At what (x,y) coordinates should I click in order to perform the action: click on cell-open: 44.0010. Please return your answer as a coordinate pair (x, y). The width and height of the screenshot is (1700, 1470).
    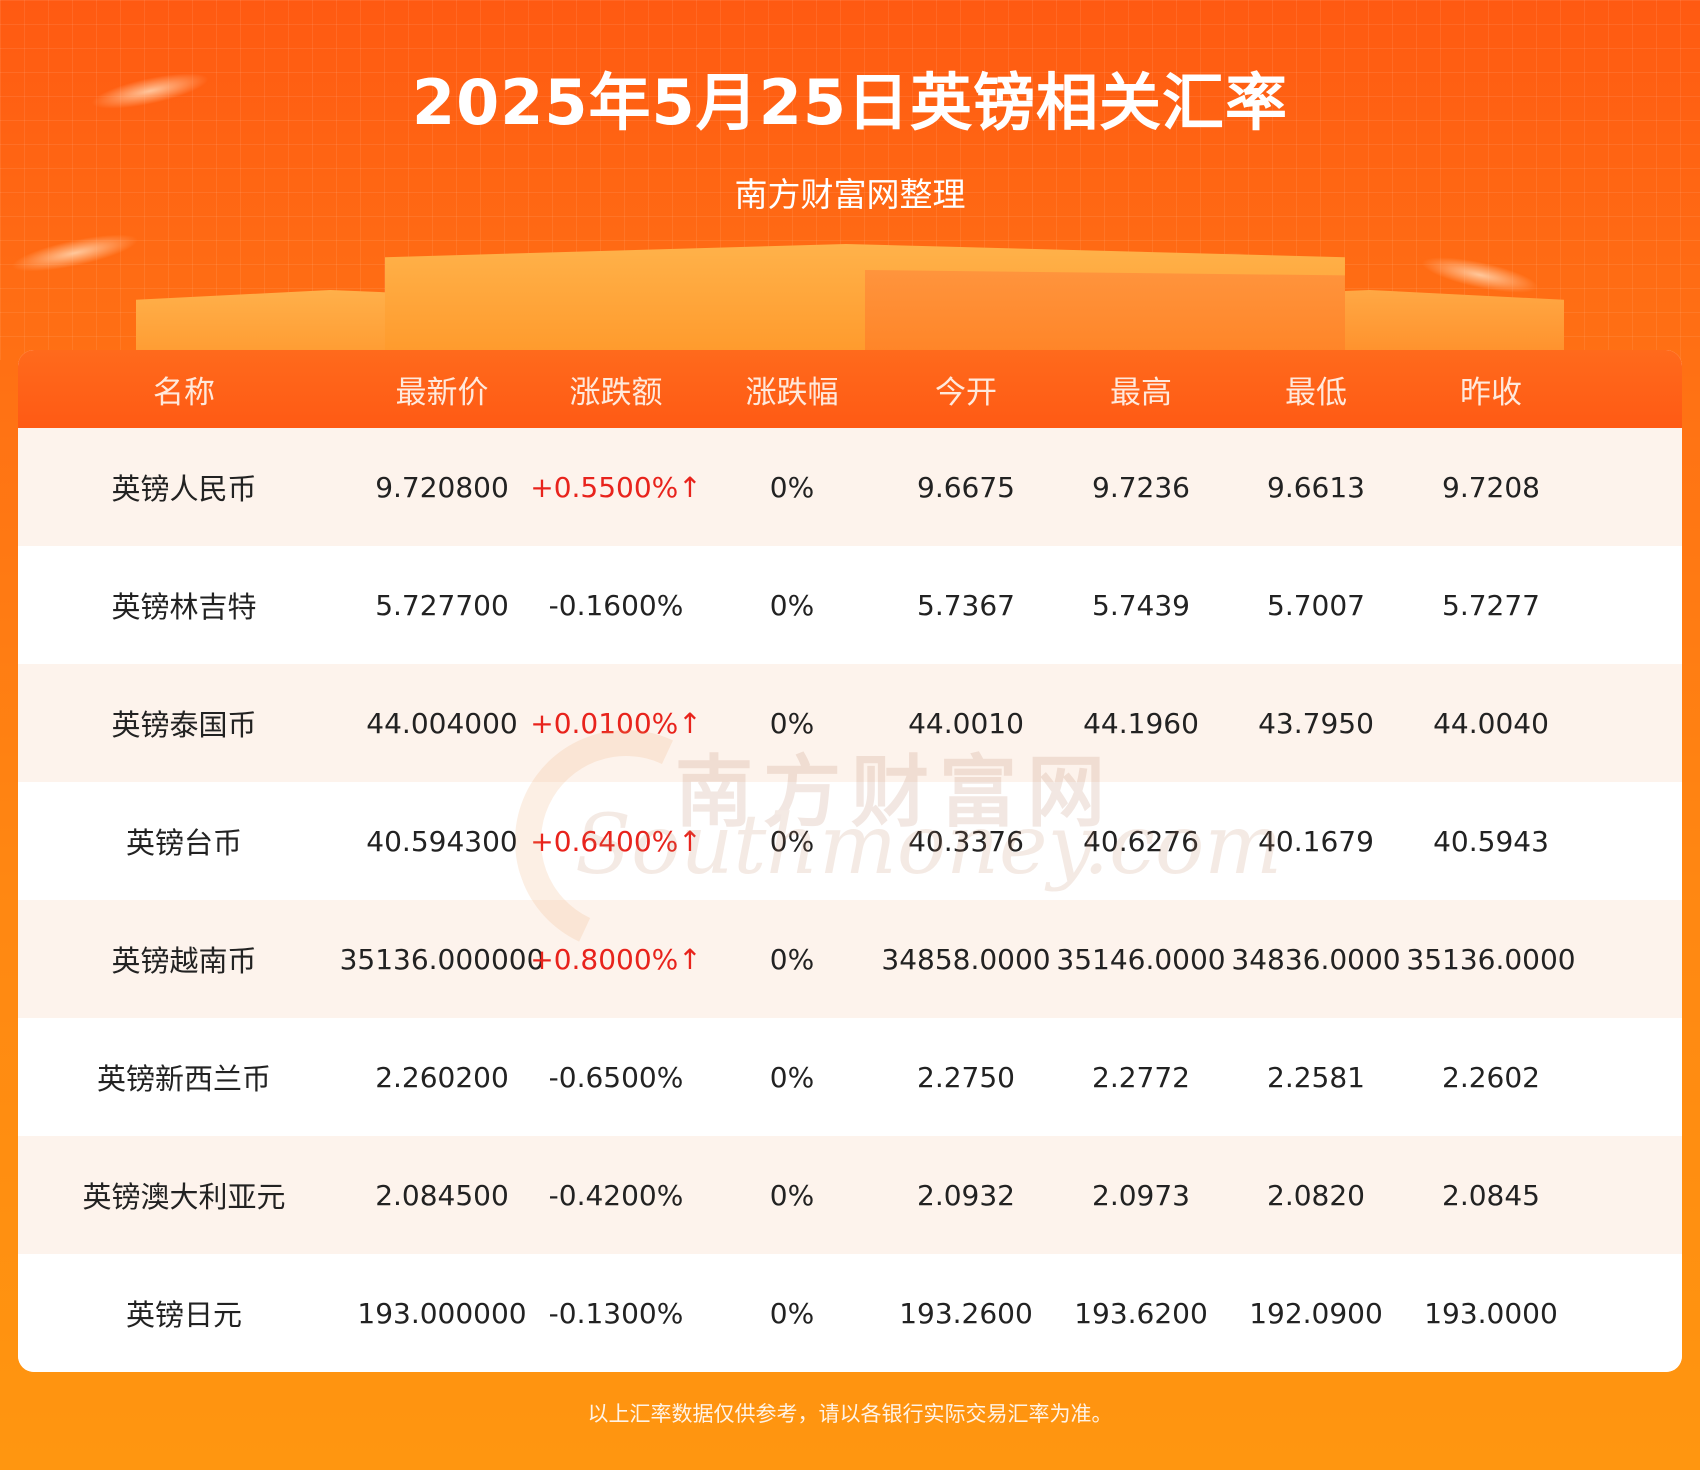
    Looking at the image, I should click on (966, 723).